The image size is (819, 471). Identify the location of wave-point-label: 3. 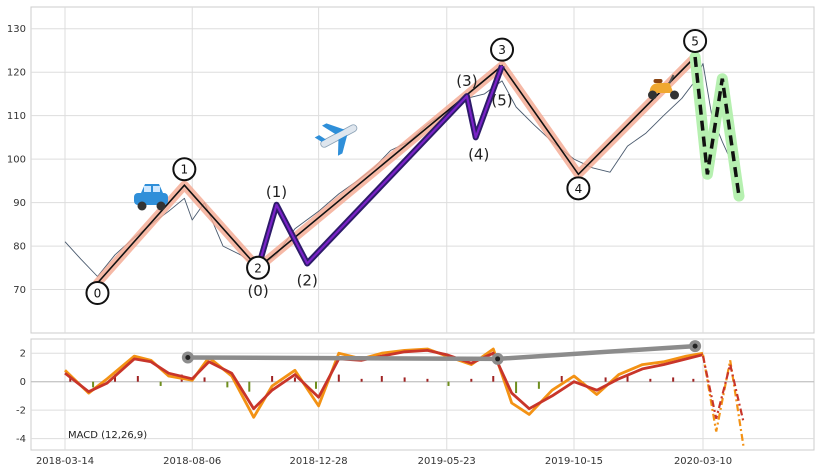
(502, 50).